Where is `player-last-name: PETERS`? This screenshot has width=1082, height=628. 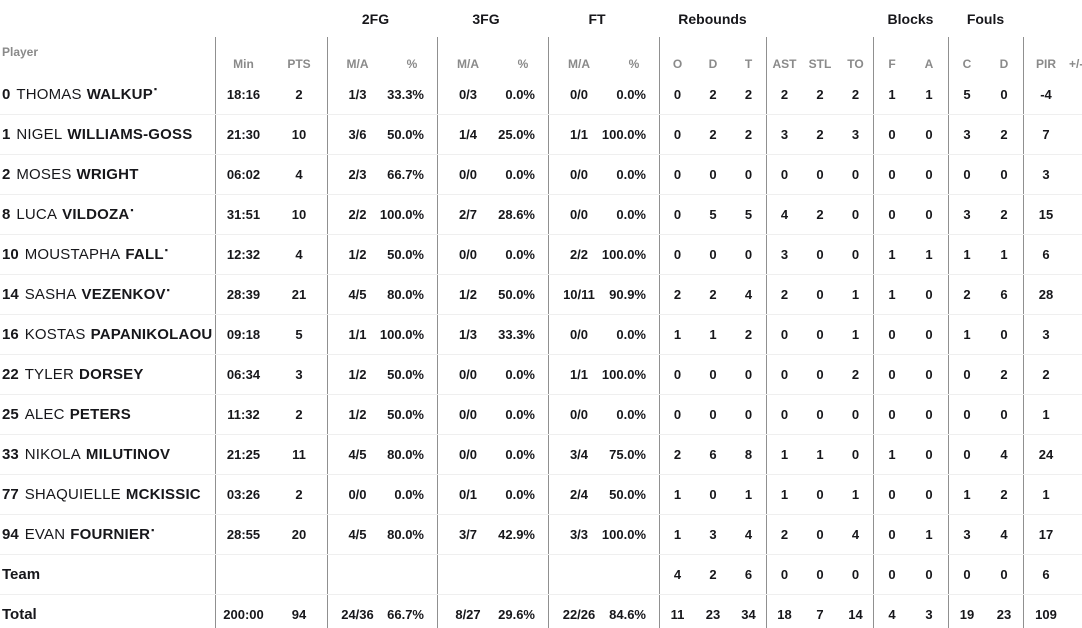 player-last-name: PETERS is located at coordinates (100, 414).